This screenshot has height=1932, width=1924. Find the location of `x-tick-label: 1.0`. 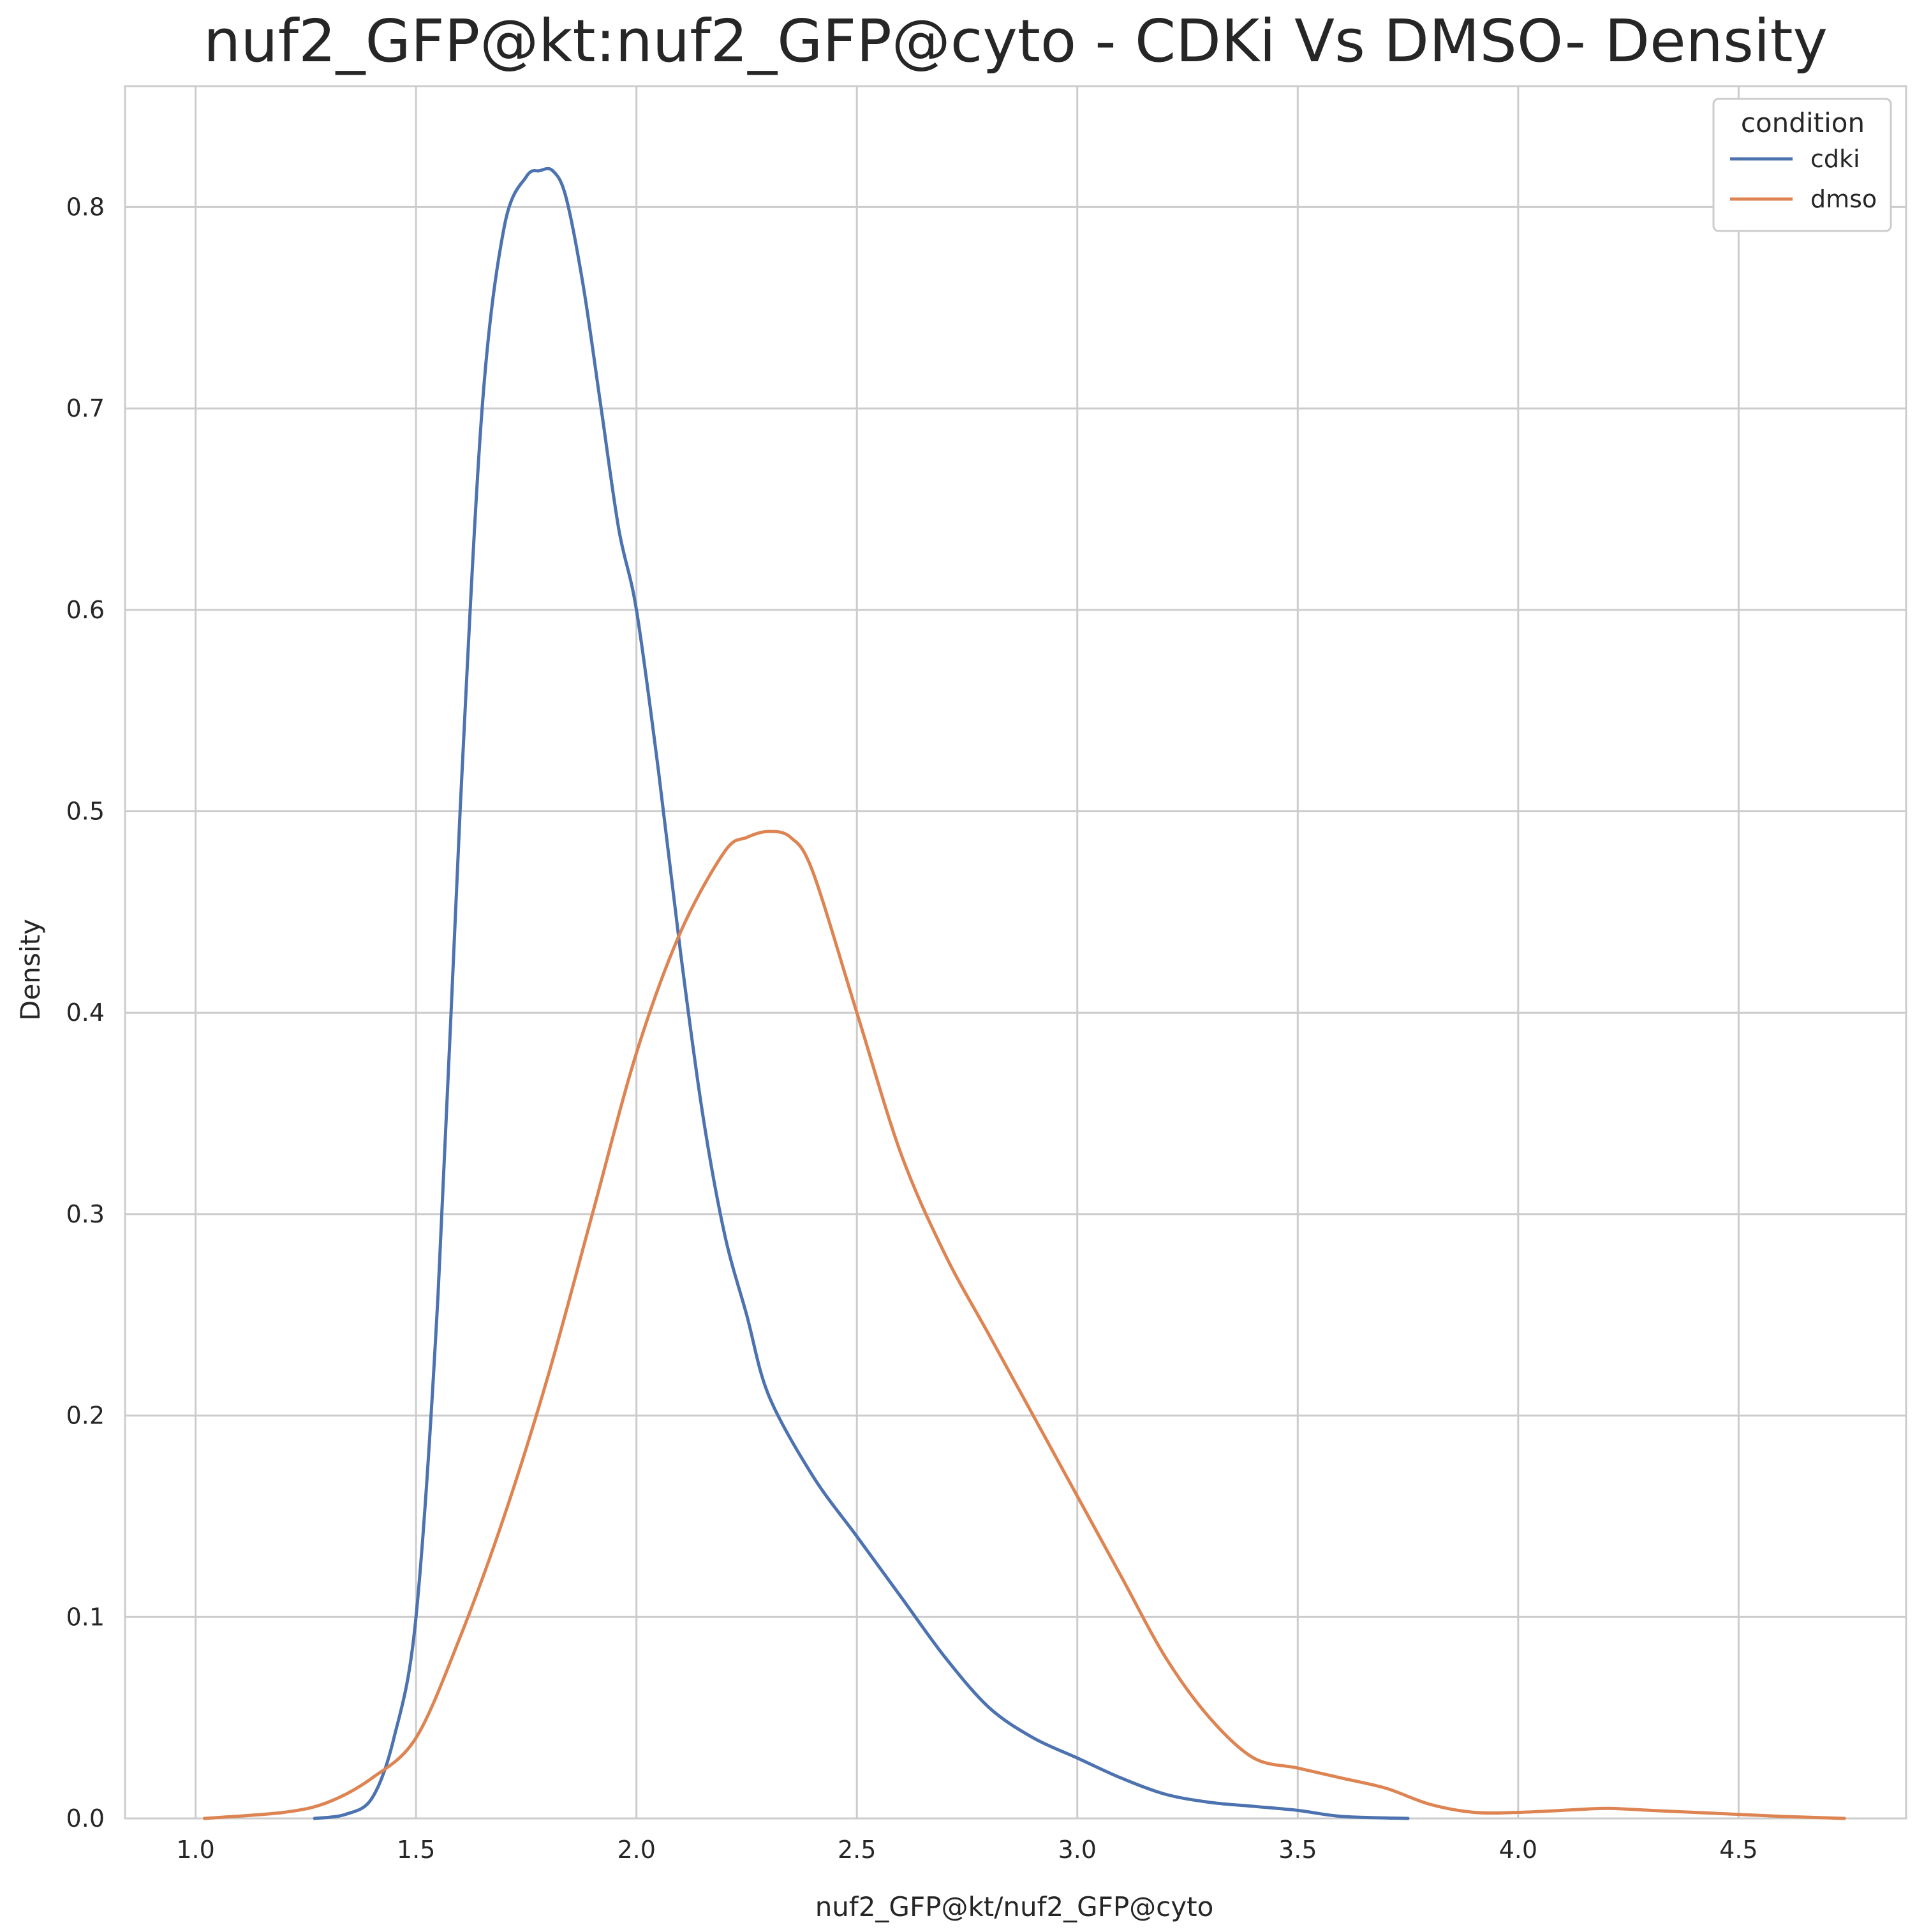

x-tick-label: 1.0 is located at coordinates (195, 1850).